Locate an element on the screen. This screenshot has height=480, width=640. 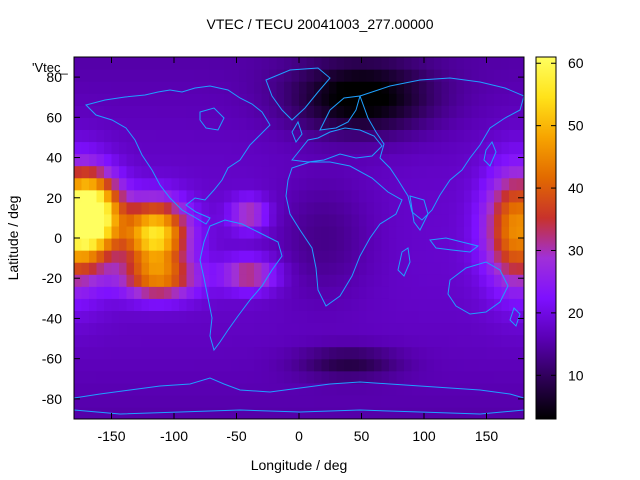
coastline-antarctica is located at coordinates (299, 388).